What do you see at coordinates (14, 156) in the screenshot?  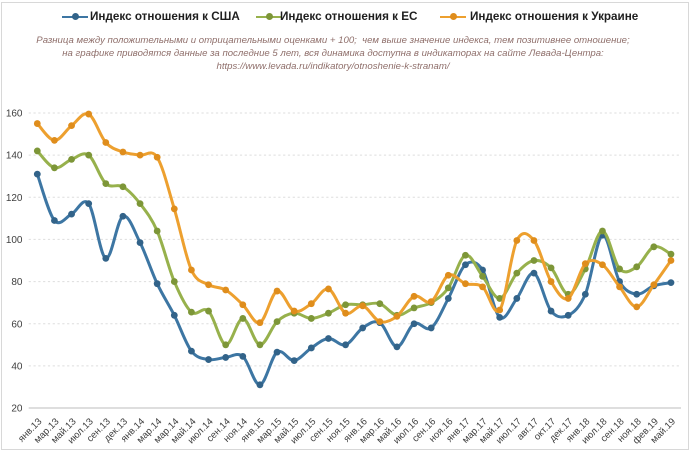 I see `svg-text: 140` at bounding box center [14, 156].